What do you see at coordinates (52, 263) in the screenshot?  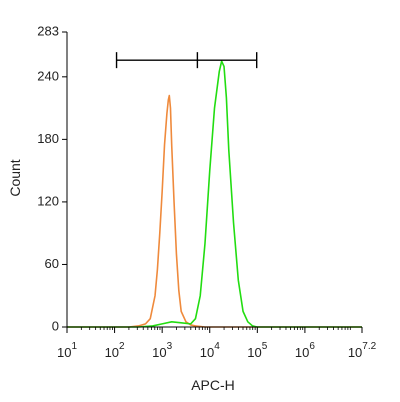 I see `y-tick-label: 60` at bounding box center [52, 263].